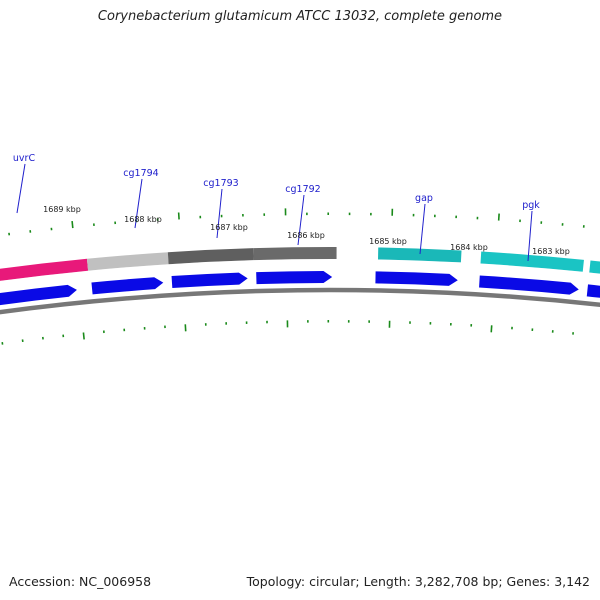 The height and width of the screenshot is (600, 600). Describe the element at coordinates (83, 336) in the screenshot. I see `inner-tick` at that location.